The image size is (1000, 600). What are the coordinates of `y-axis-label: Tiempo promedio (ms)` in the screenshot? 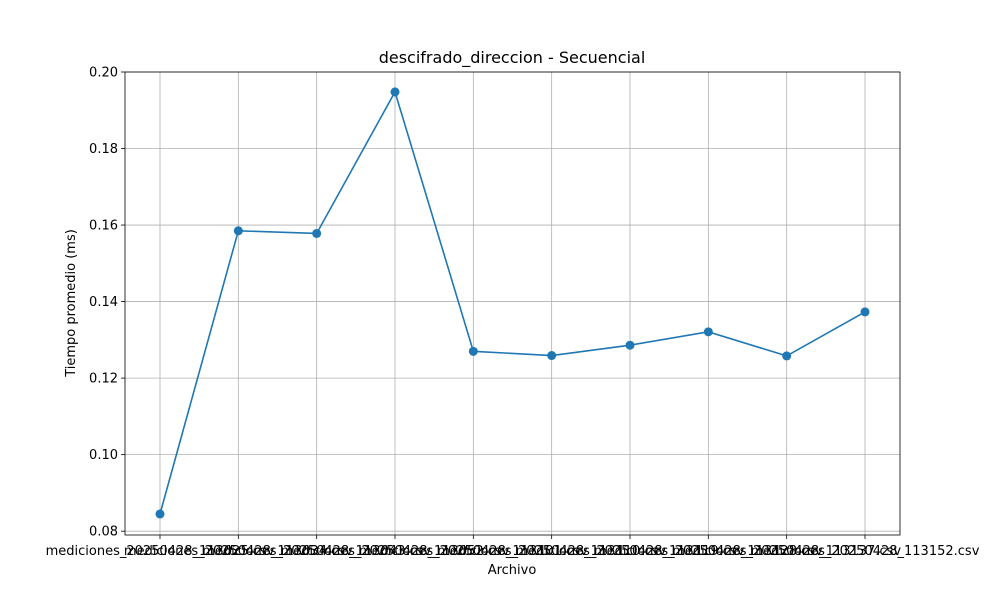 It's located at (71, 303).